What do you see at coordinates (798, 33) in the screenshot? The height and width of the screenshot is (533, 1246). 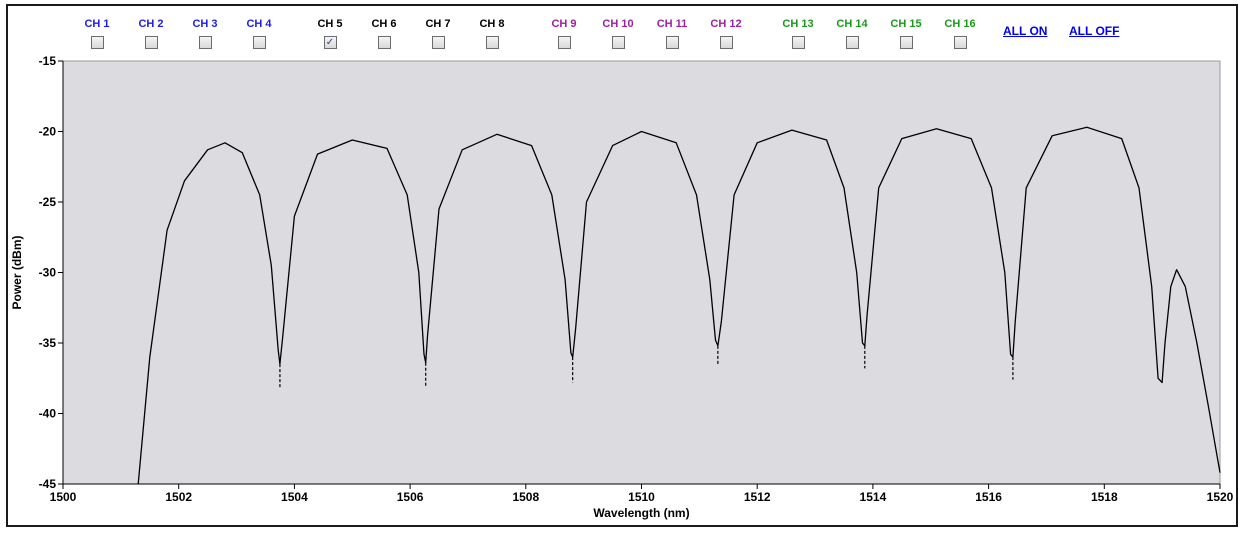 I see `channel-13-toggle: CH 13` at bounding box center [798, 33].